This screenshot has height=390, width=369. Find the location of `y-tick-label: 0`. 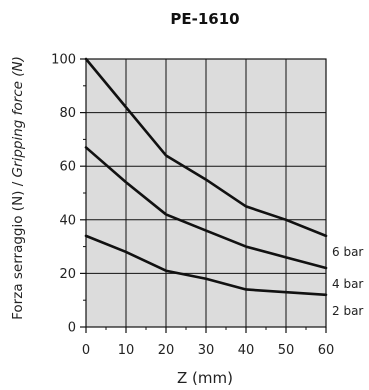

y-tick-label: 0 is located at coordinates (72, 328).